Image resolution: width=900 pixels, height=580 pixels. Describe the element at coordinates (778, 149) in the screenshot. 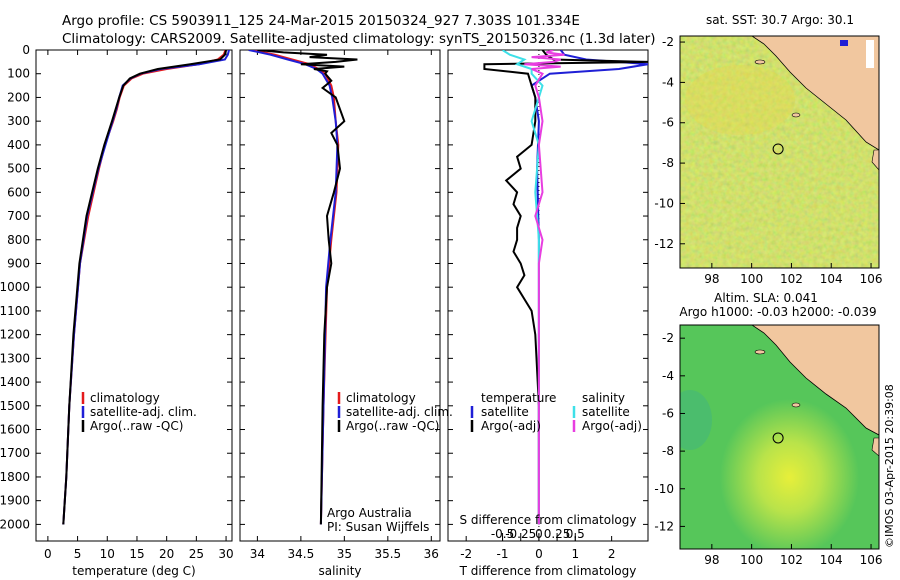

I see `argo-position-marker` at that location.